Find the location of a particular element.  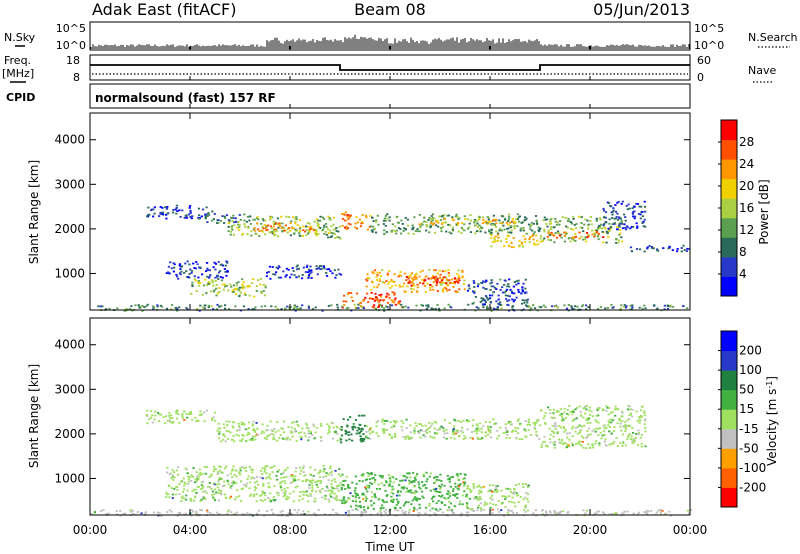

y-tick-label: 1000 is located at coordinates (69, 478).